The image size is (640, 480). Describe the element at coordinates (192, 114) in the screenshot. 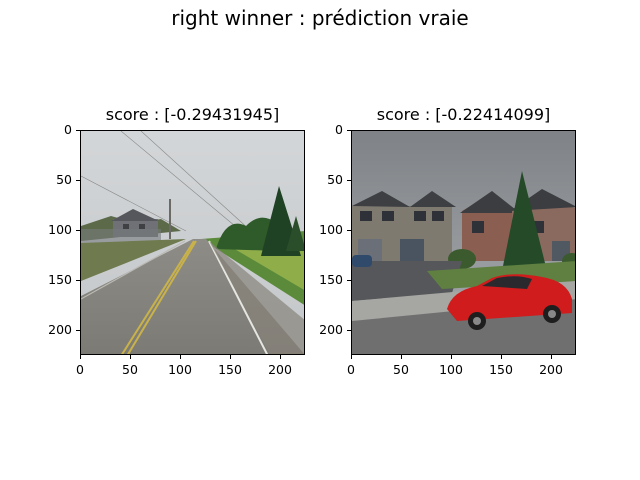

I see `panel-left-title: score : [-0.29431945]` at that location.